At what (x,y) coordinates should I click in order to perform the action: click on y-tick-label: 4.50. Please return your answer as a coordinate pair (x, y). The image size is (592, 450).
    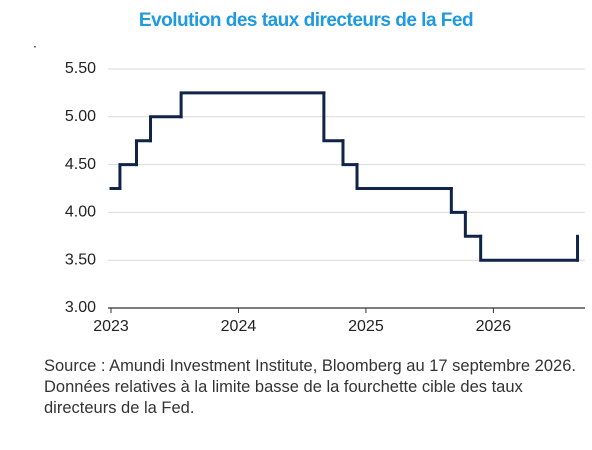
    Looking at the image, I should click on (80, 164).